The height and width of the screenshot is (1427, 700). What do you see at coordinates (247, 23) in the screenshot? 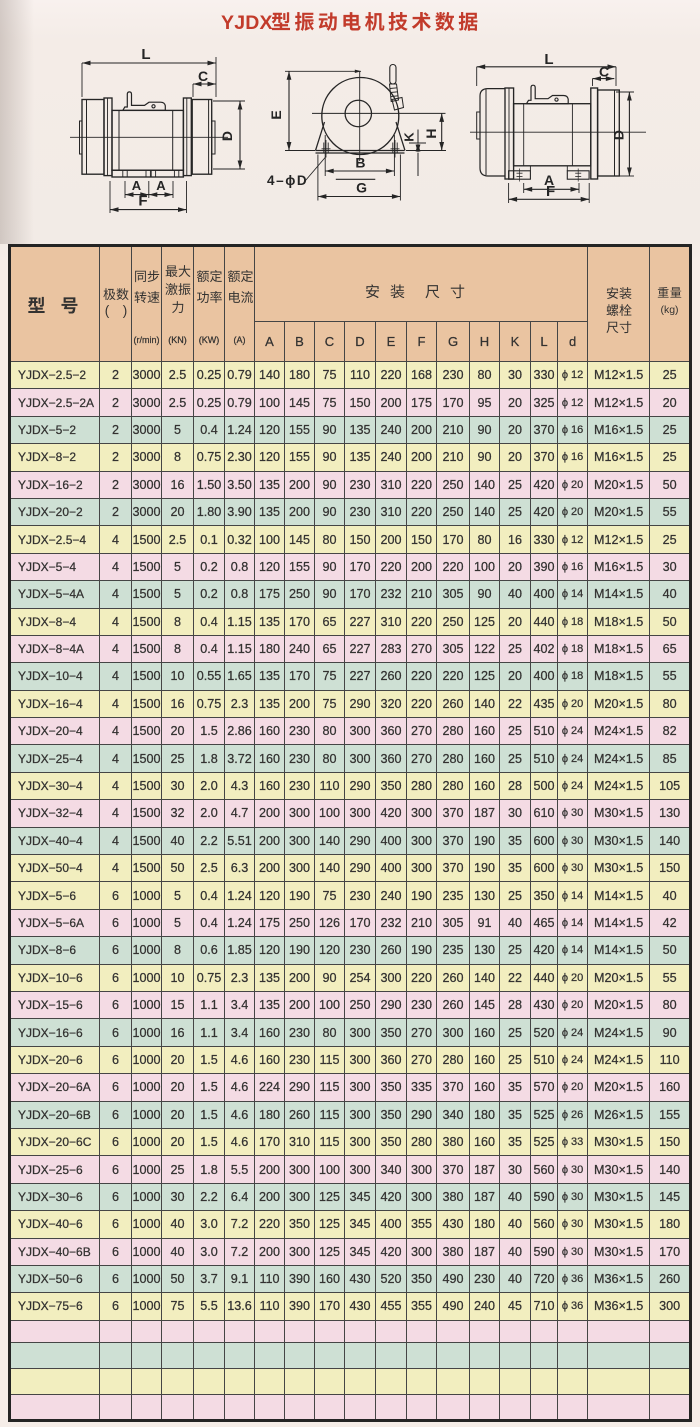
I see `svg-text: YJDX` at bounding box center [247, 23].